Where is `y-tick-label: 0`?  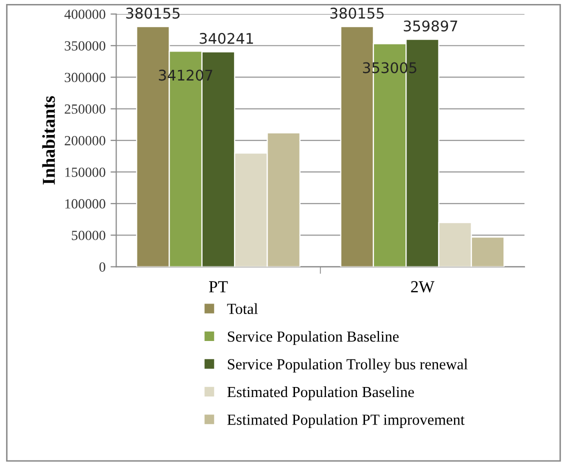
y-tick-label: 0 is located at coordinates (102, 267).